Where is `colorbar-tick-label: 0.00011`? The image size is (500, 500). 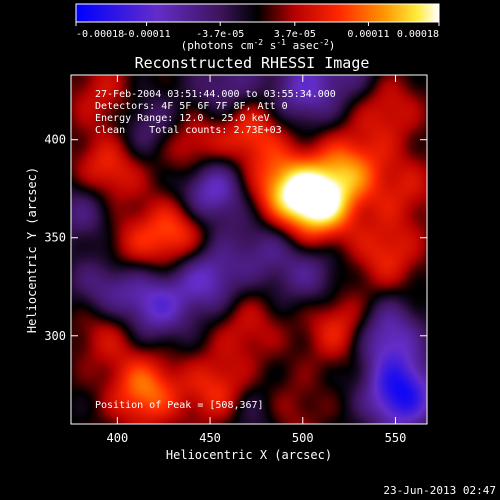
colorbar-tick-label: 0.00011 is located at coordinates (368, 34).